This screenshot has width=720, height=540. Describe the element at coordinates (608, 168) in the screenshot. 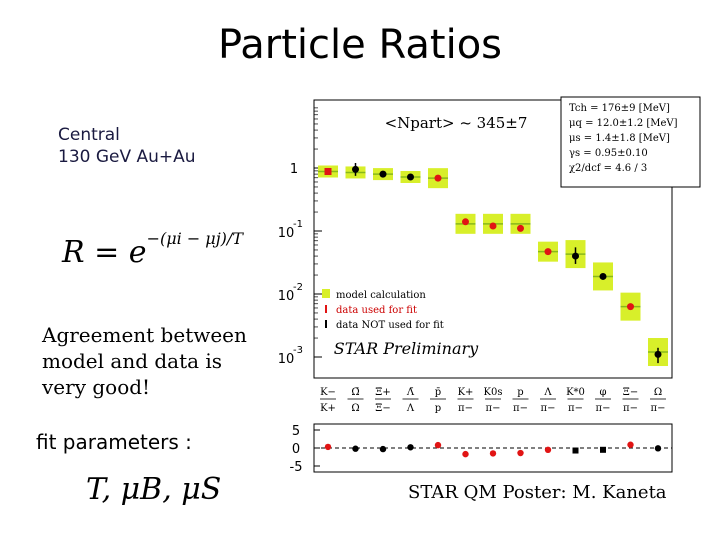

I see `fit-result-line: χ2/dcf = 4.6 / 3` at that location.